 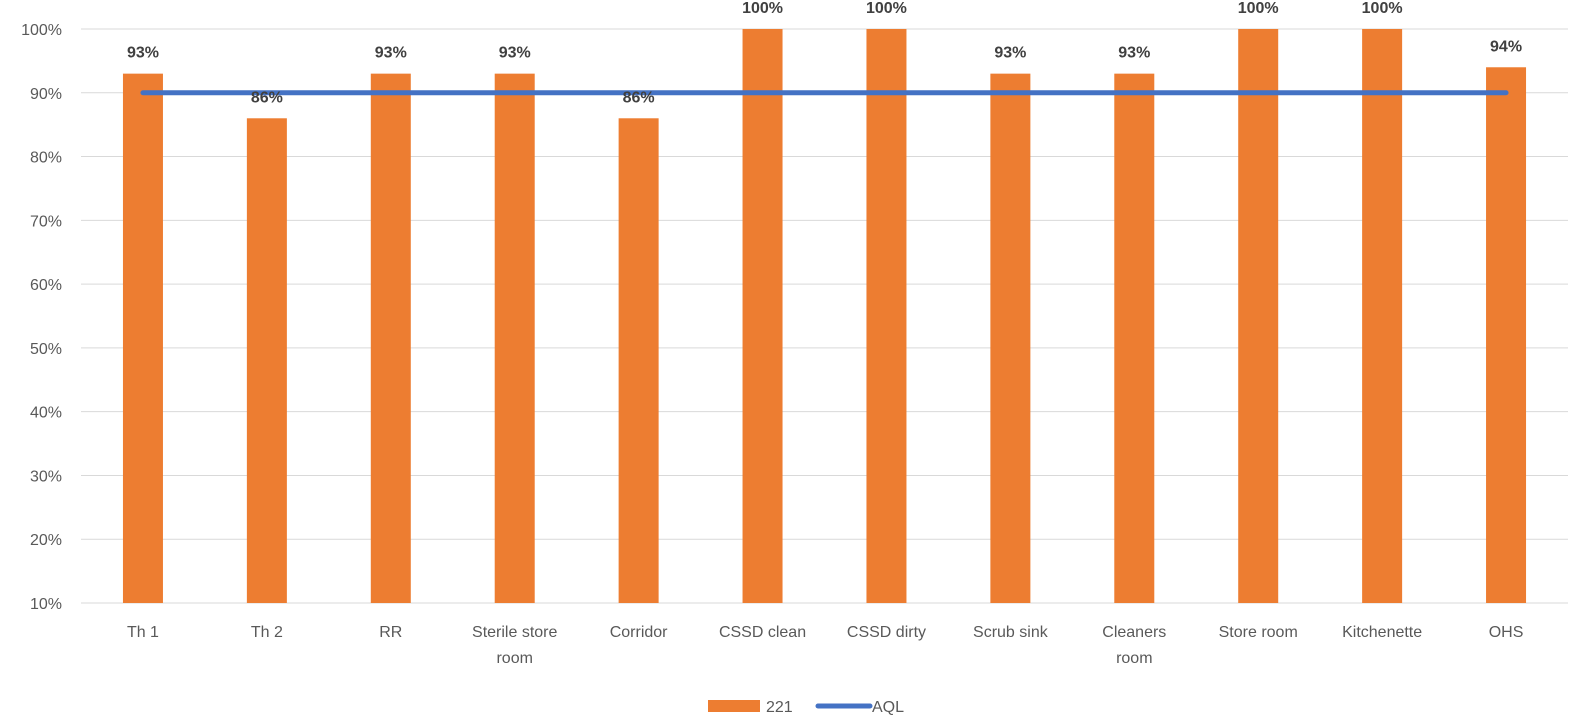 I want to click on data-label: 94%, so click(x=1506, y=46).